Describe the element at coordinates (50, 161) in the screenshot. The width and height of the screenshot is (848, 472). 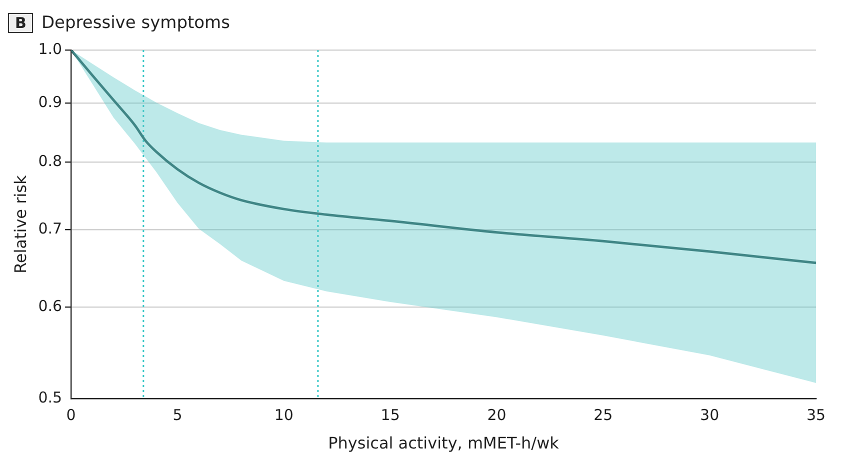
I see `y-tick-label: 0.8` at that location.